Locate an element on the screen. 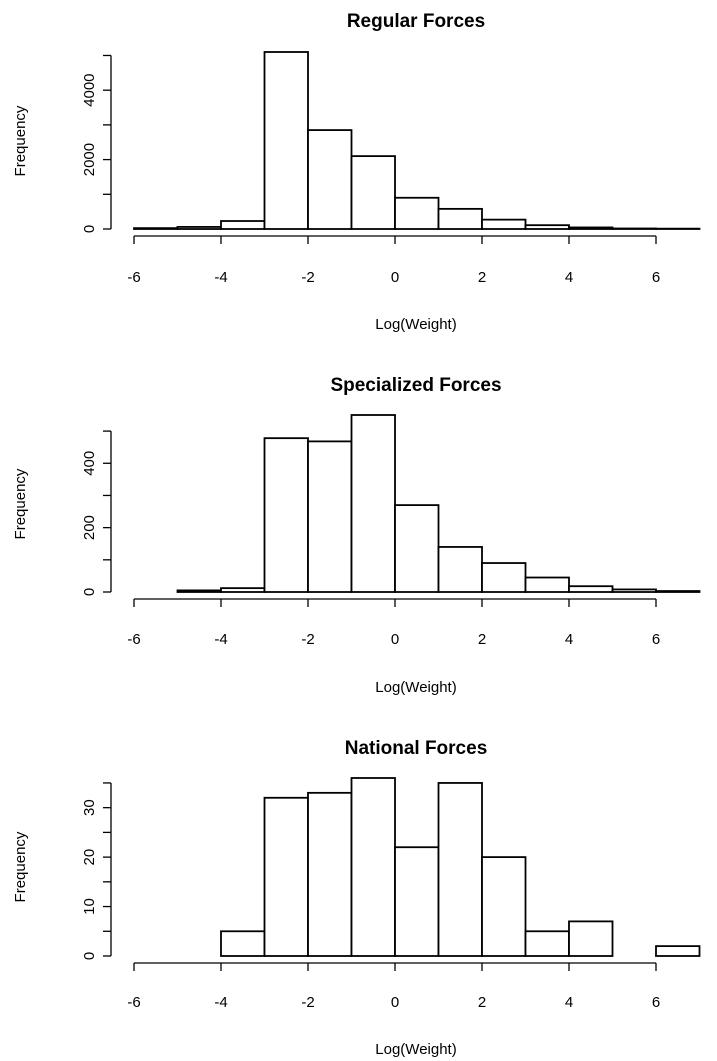 The image size is (717, 1061). chart-title: National Forces is located at coordinates (416, 748).